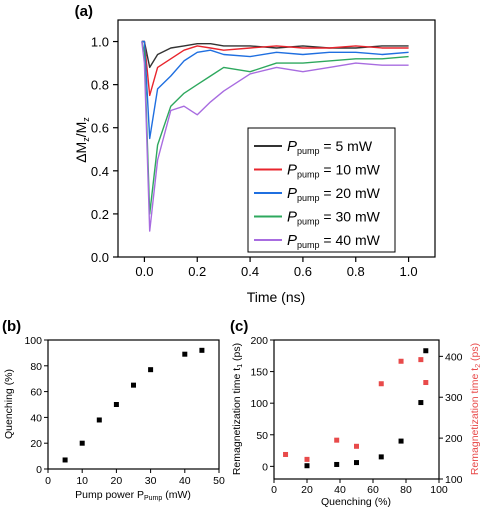 This screenshot has width=485, height=508. Describe the element at coordinates (406, 490) in the screenshot. I see `x-tick-label: 80` at that location.